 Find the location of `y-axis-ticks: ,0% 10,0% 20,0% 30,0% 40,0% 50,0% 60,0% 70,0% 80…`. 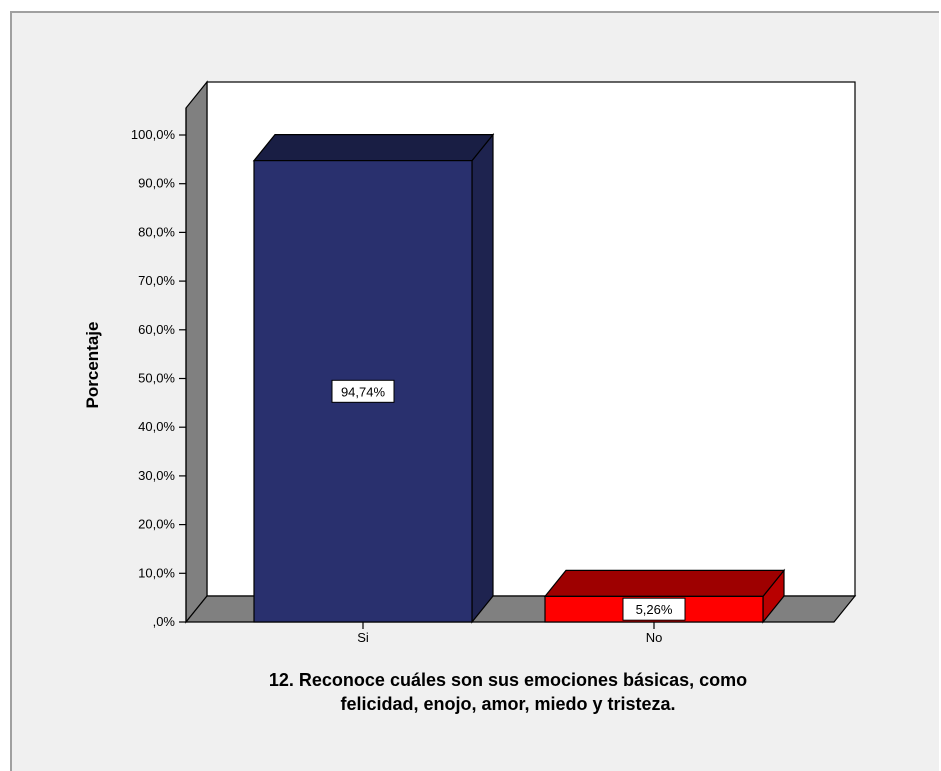

y-axis-ticks: ,0% 10,0% 20,0% 30,0% 40,0% 50,0% 60,0% 70,0% 80… is located at coordinates (158, 378).